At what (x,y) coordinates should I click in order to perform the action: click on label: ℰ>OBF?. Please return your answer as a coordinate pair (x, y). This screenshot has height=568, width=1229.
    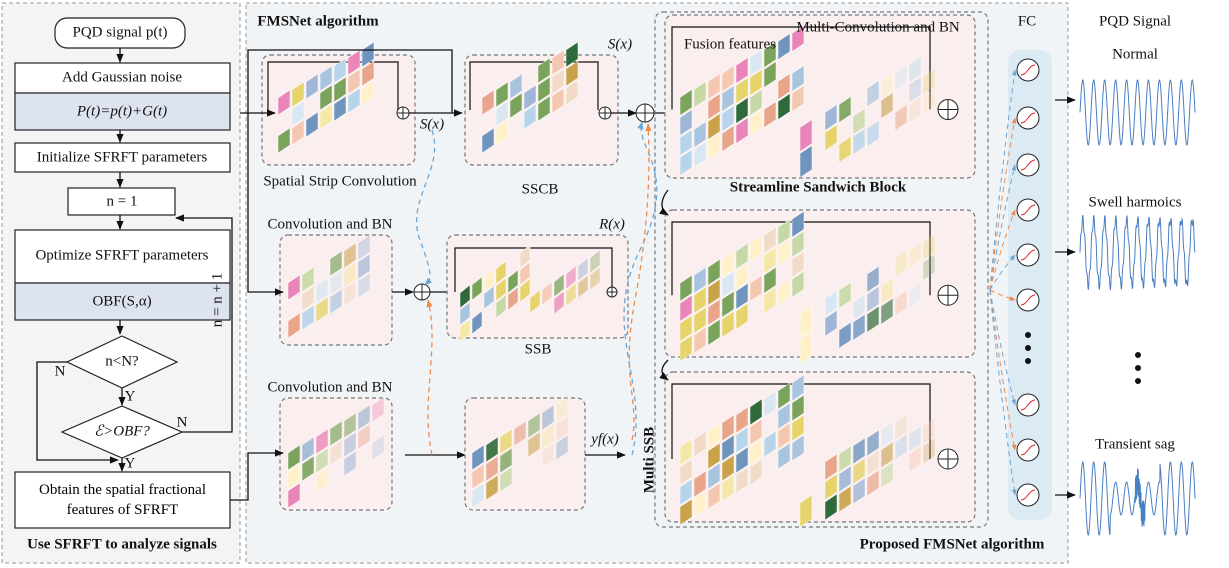
    Looking at the image, I should click on (122, 431).